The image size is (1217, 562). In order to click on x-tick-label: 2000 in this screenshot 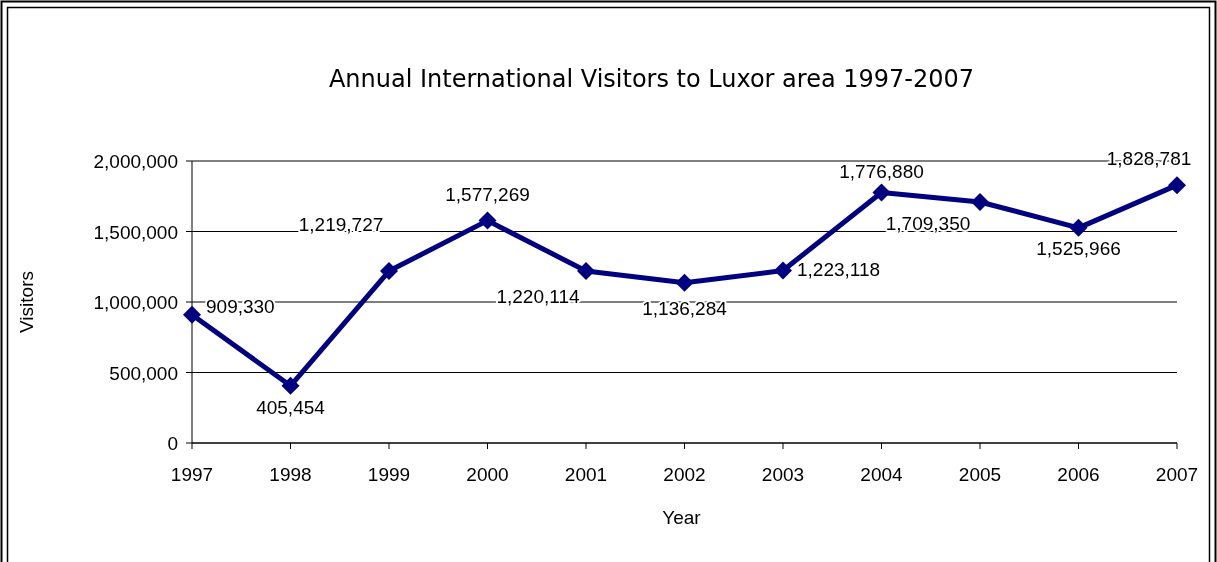, I will do `click(487, 474)`.